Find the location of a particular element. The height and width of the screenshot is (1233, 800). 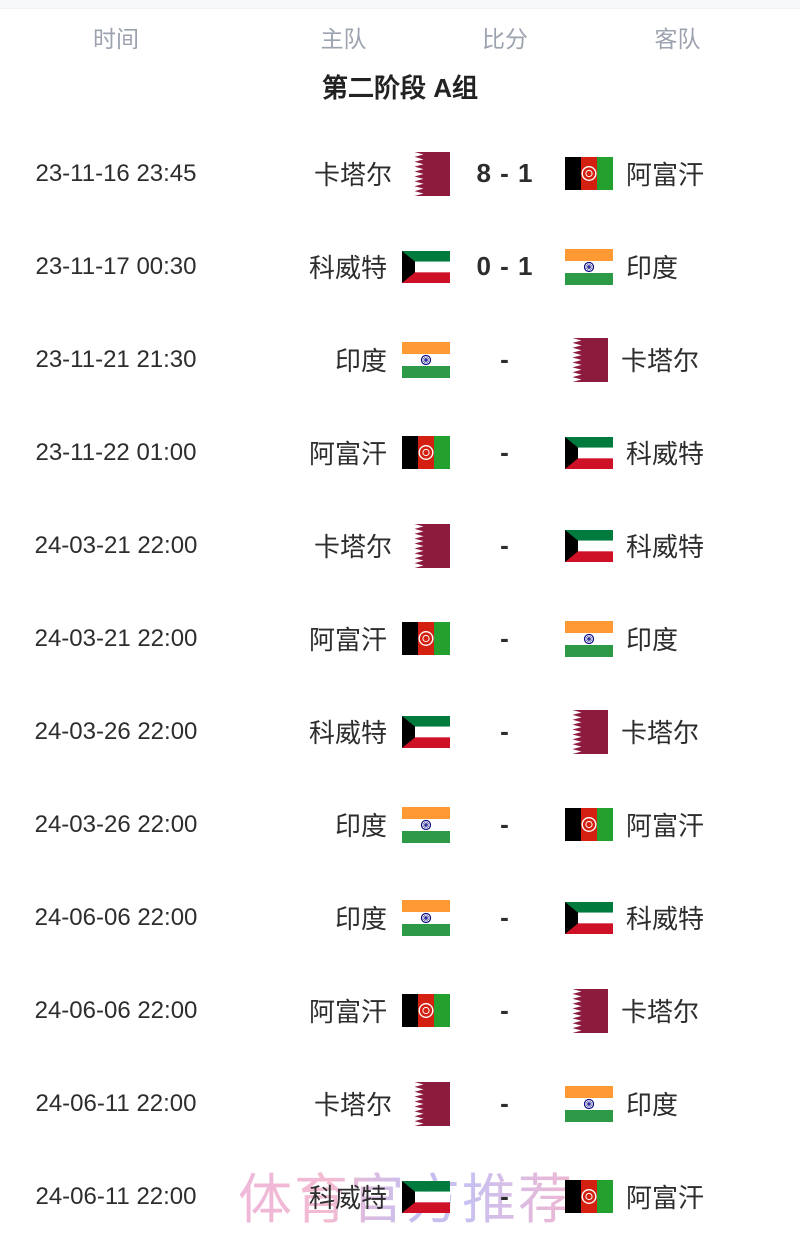

match-row: 24-03-26 22:00 印度 - 阿富汗 is located at coordinates (400, 824).